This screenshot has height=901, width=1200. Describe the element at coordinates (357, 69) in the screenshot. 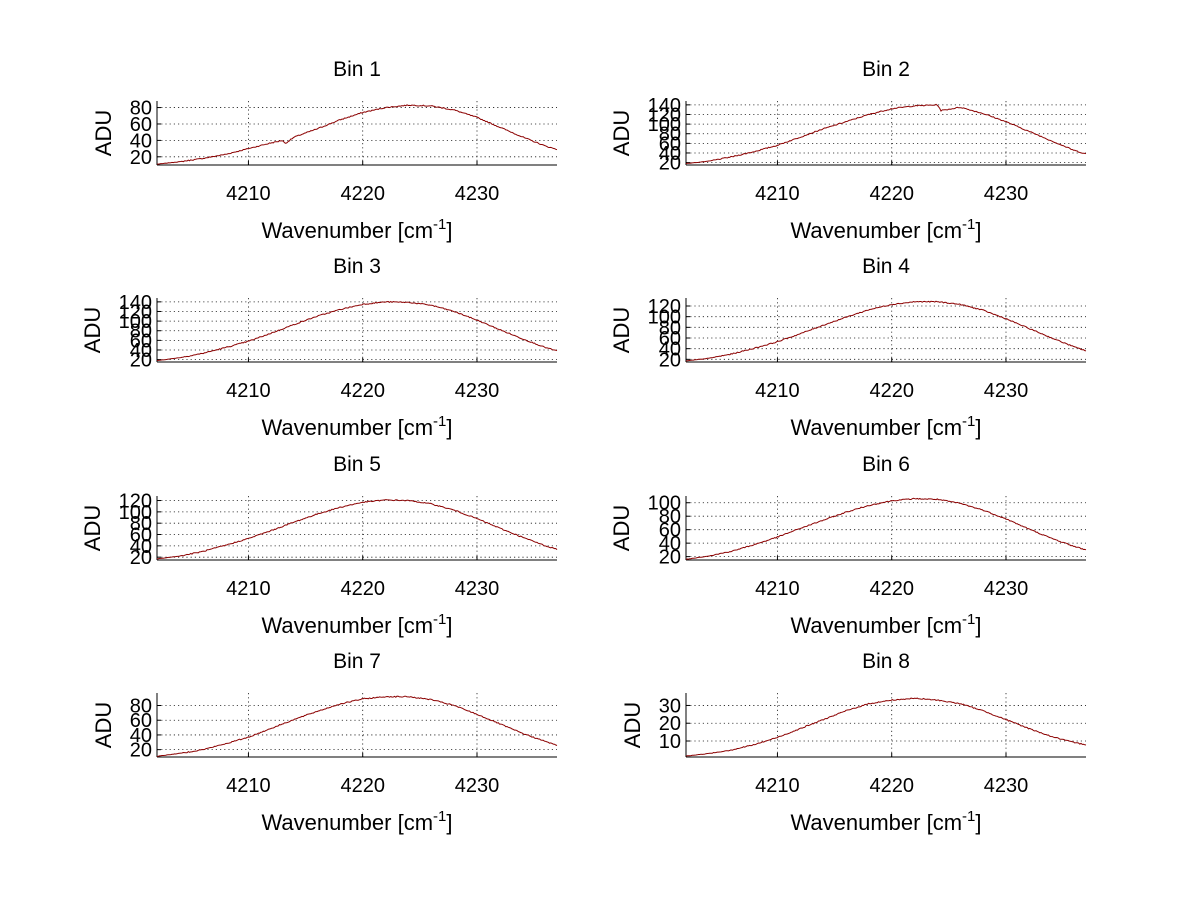

I see `subplot-title: Bin 1` at that location.